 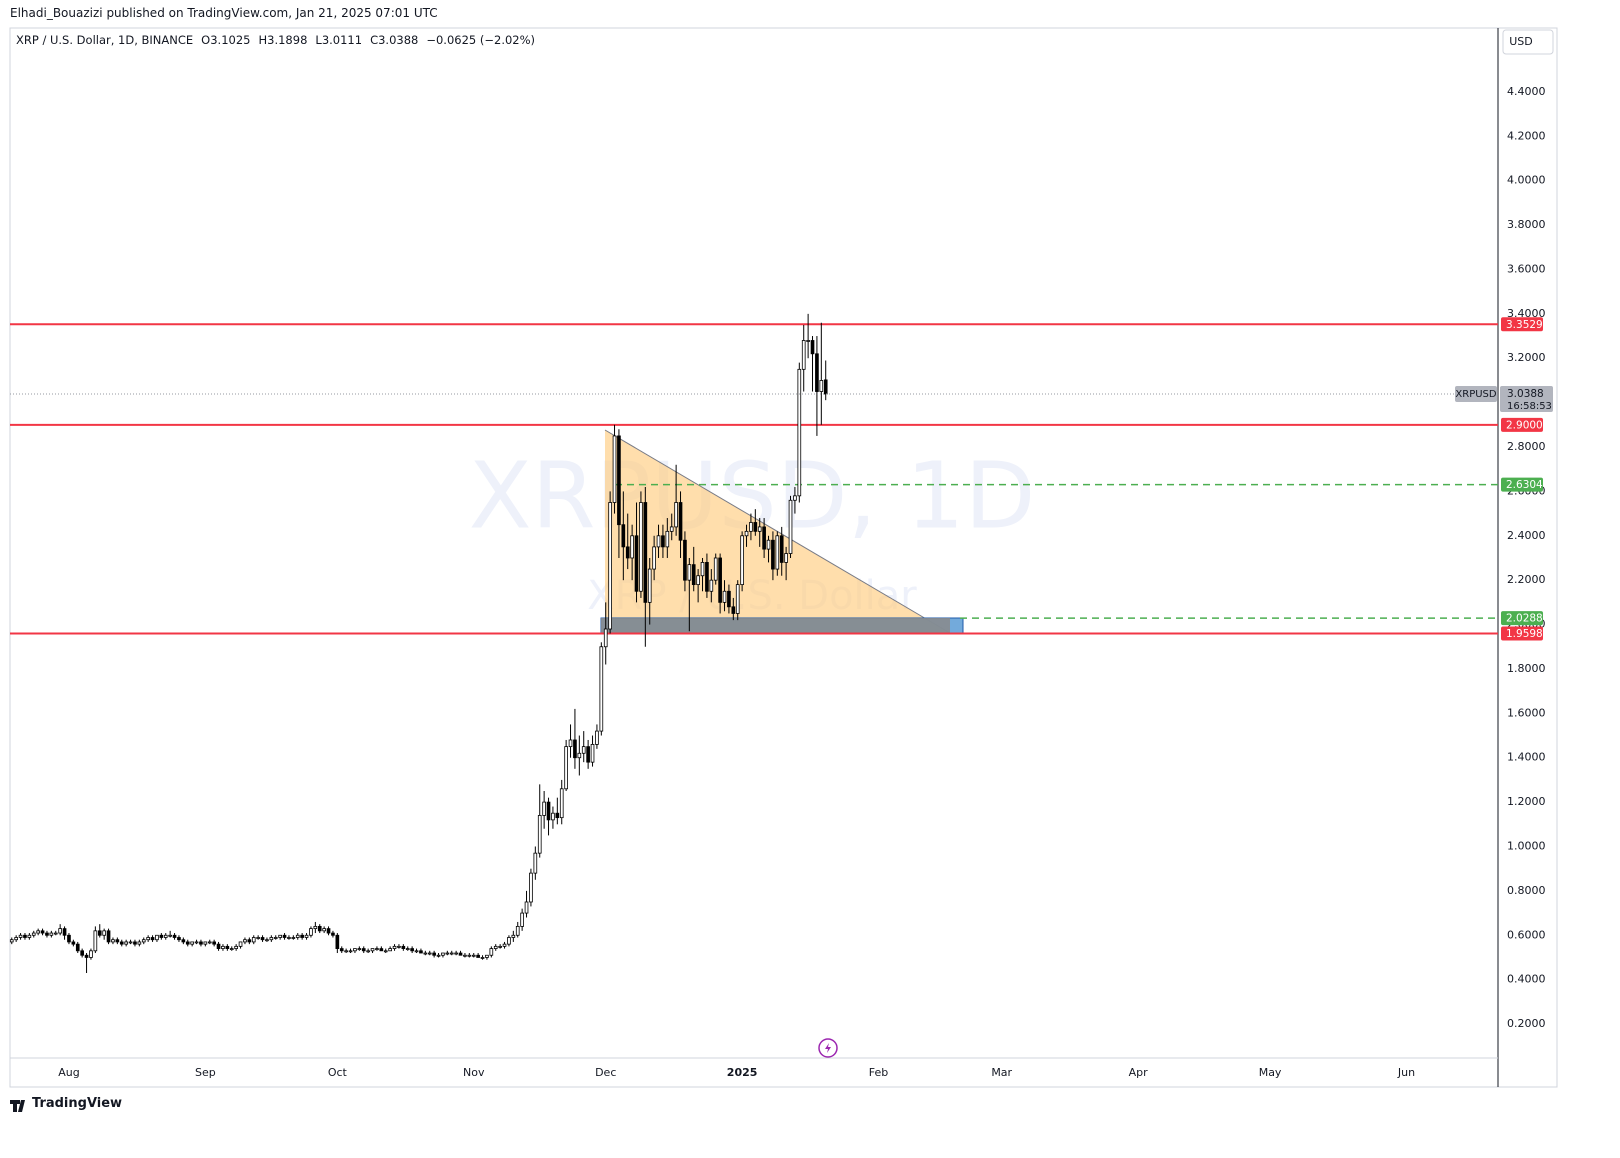 What do you see at coordinates (1526, 446) in the screenshot?
I see `y-tick-label: 2.8000` at bounding box center [1526, 446].